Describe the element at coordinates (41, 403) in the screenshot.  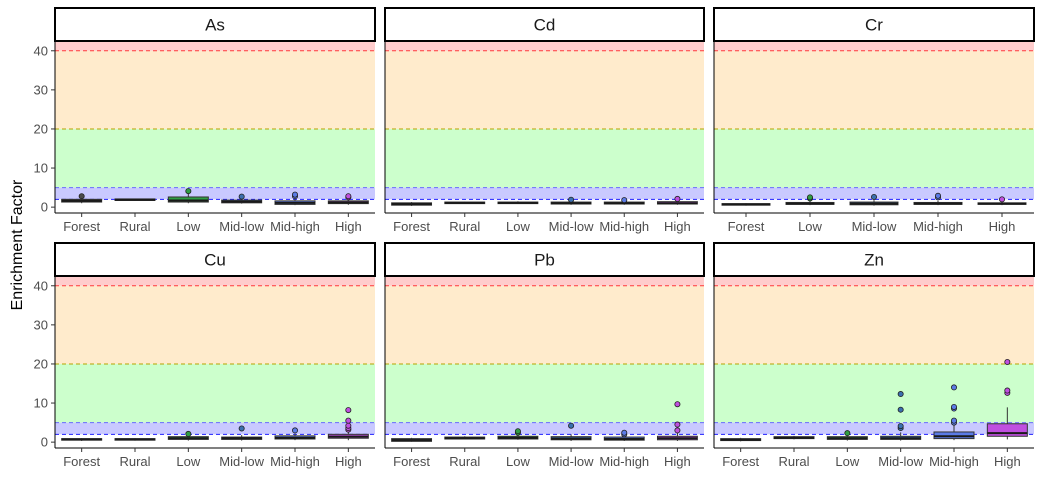
I see `y-tick-label: 10` at that location.